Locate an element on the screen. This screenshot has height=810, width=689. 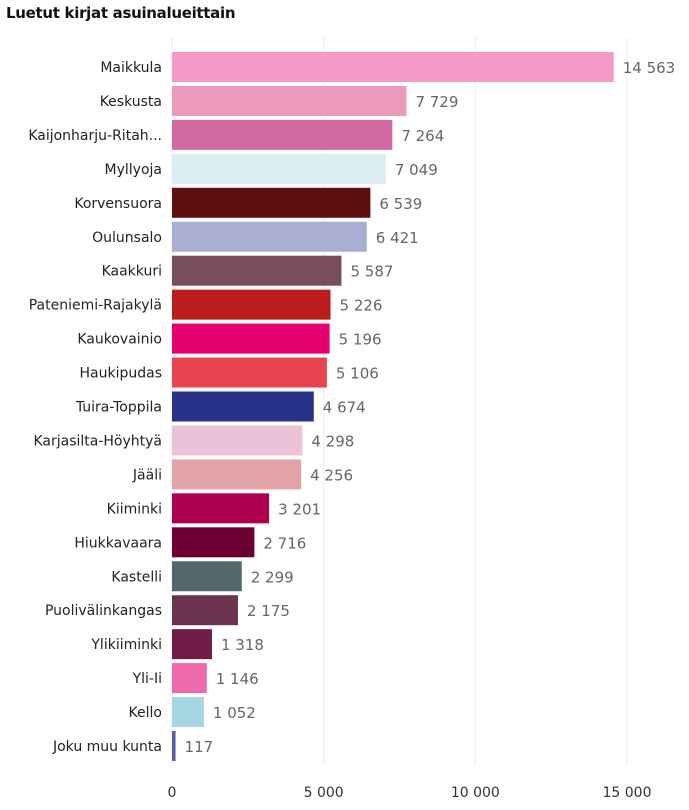
category-label: Tuira-Toppila is located at coordinates (118, 408).